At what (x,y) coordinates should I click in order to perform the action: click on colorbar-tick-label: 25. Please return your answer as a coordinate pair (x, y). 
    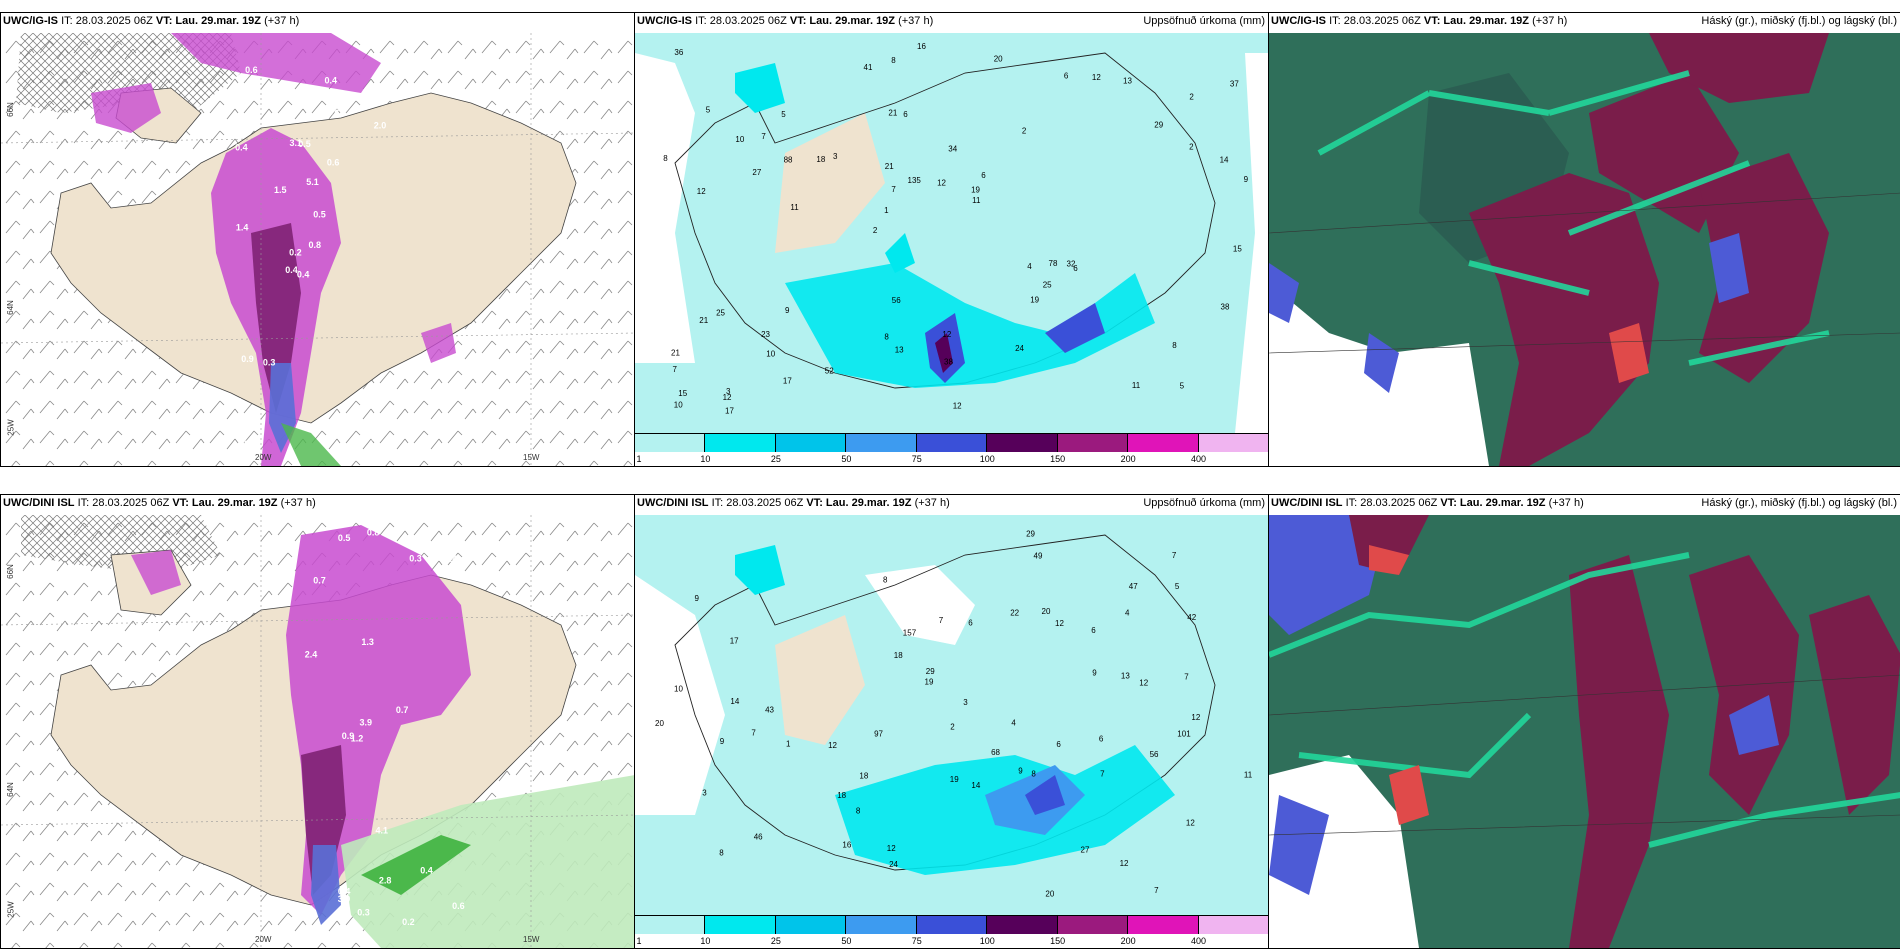
    Looking at the image, I should click on (775, 941).